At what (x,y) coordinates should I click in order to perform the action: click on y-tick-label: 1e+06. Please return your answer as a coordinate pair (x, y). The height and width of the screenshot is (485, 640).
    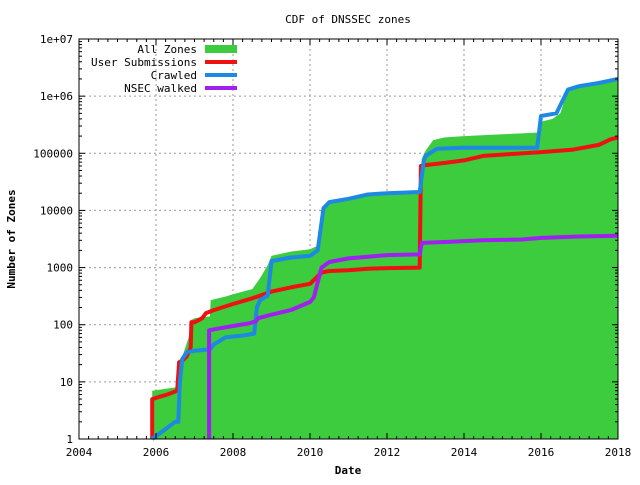
    Looking at the image, I should click on (56, 96).